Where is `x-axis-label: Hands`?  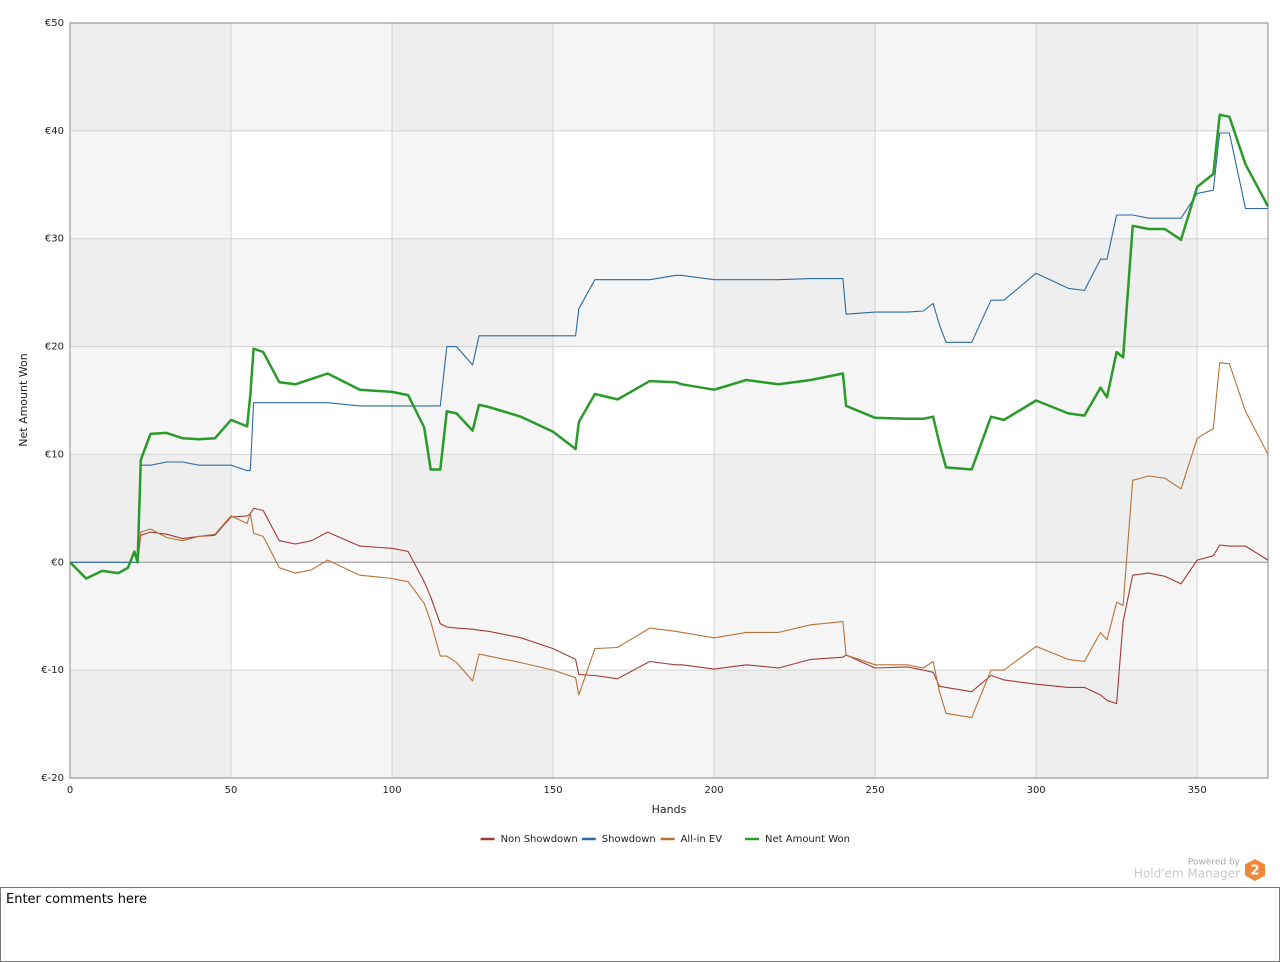
x-axis-label: Hands is located at coordinates (669, 809).